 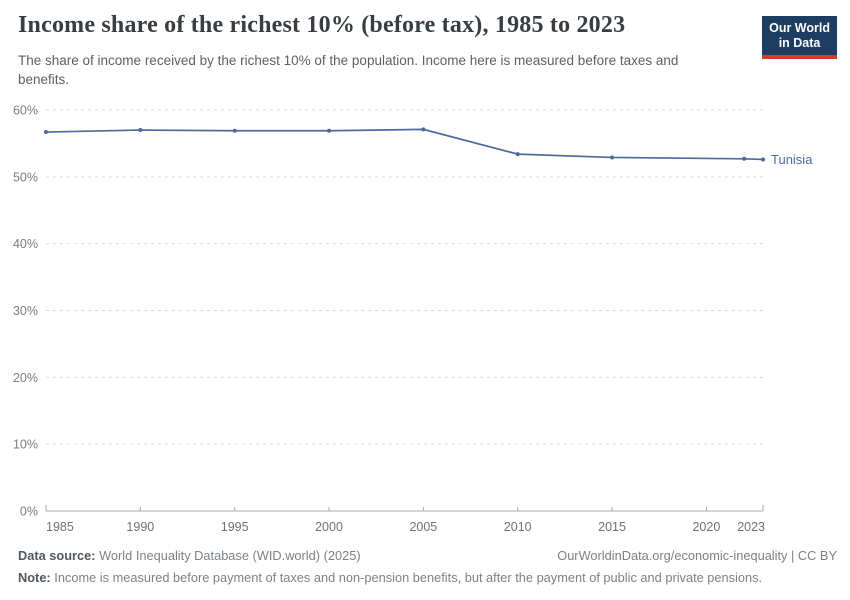 I want to click on x-axis-tick-label: 2010, so click(x=518, y=527).